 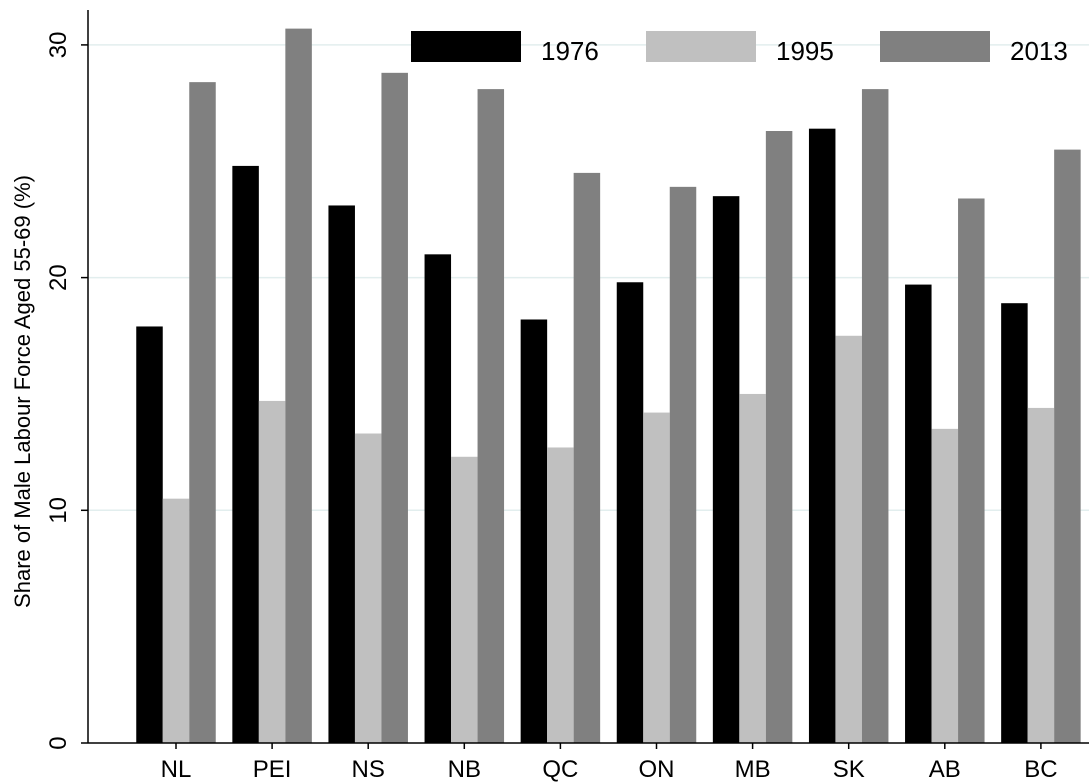 I want to click on bar-MB-1976, so click(x=726, y=469).